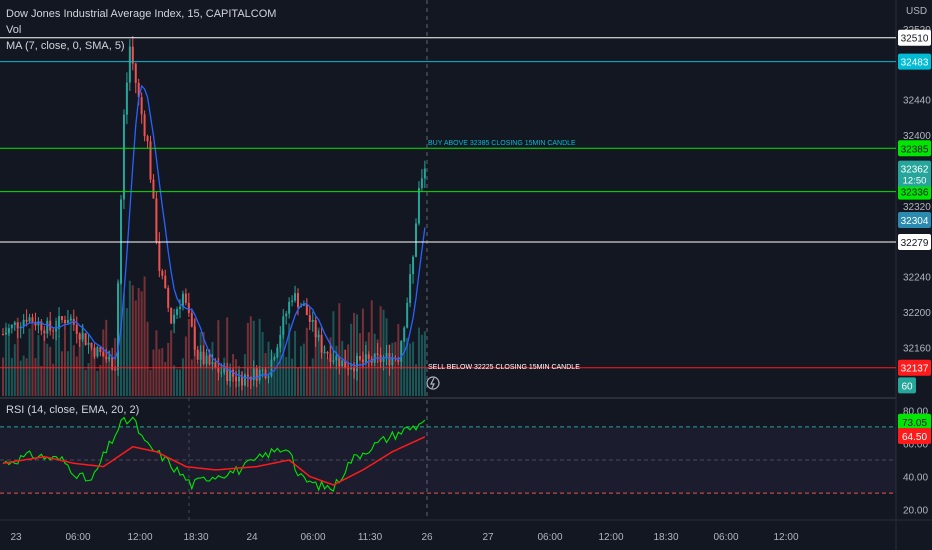  What do you see at coordinates (448, 455) in the screenshot?
I see `rsi-pane` at bounding box center [448, 455].